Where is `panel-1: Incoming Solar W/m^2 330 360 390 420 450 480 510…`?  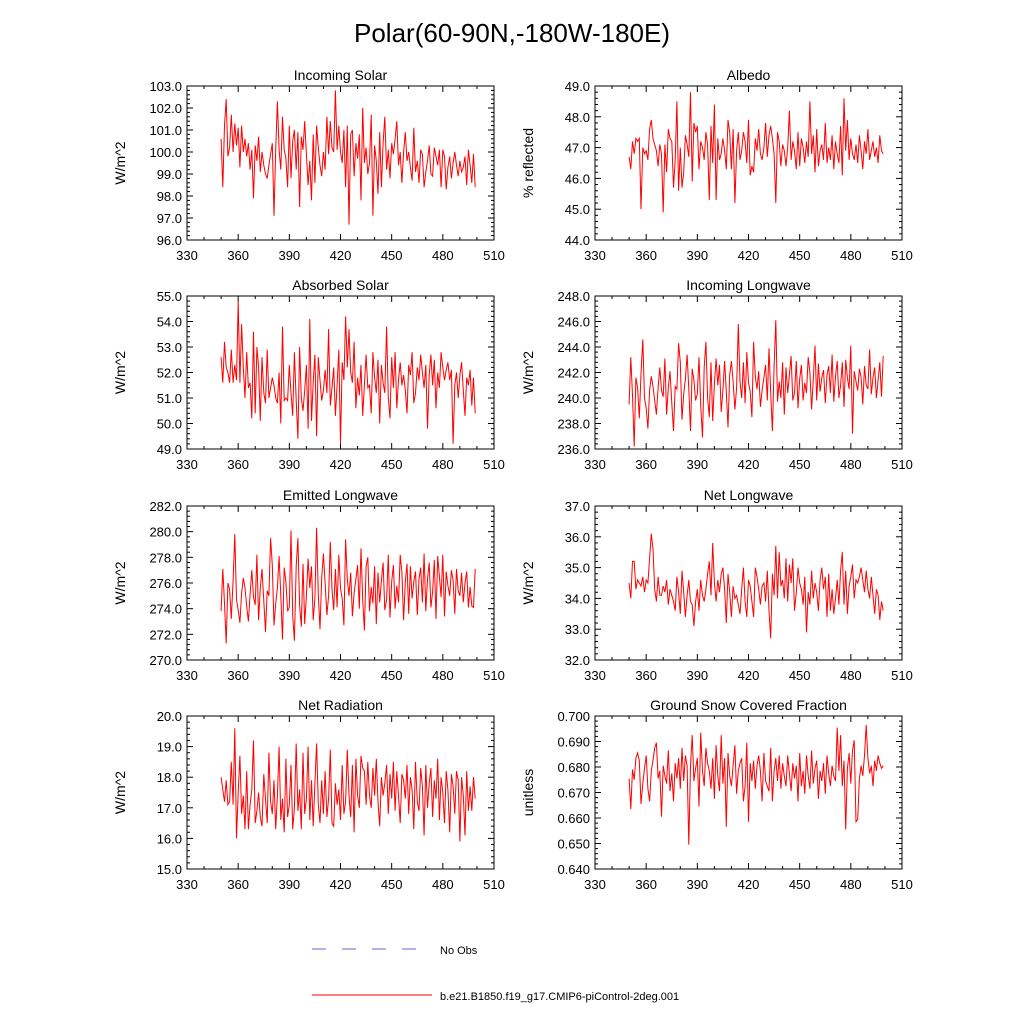
panel-1: Incoming Solar W/m^2 330 360 390 420 450 480 510… is located at coordinates (308, 165).